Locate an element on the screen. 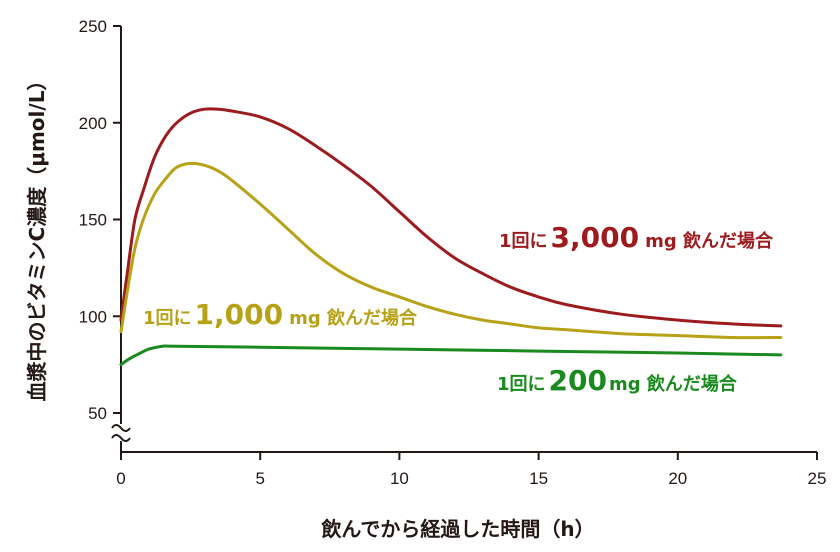  x-tick-label: 25 is located at coordinates (817, 478).